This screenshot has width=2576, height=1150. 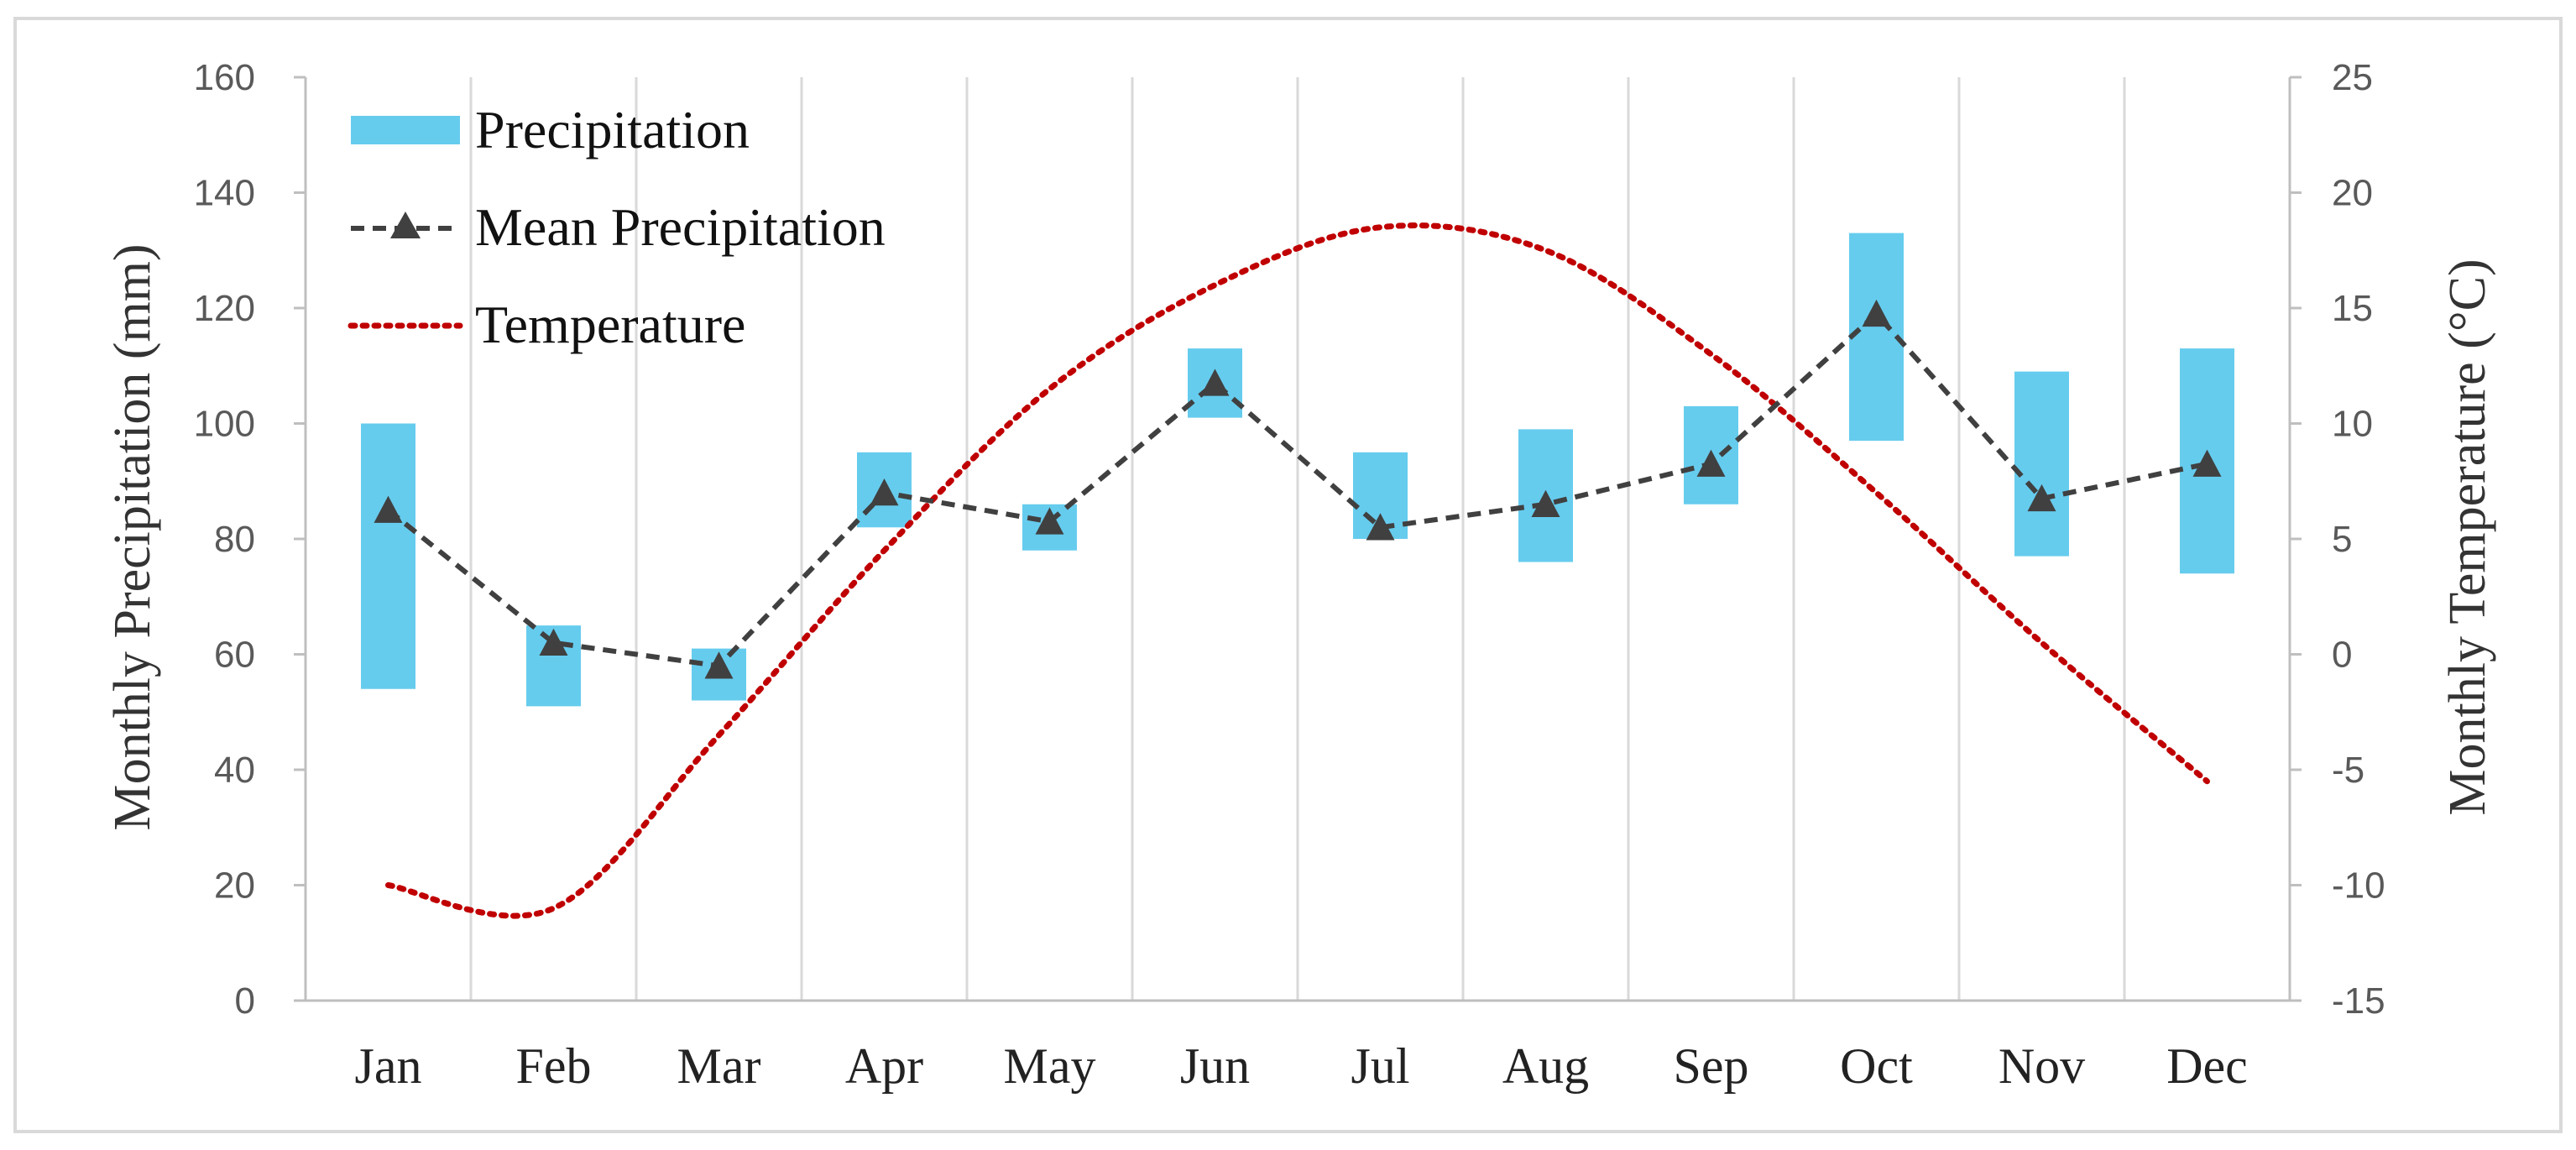 What do you see at coordinates (234, 655) in the screenshot?
I see `y-tick-label: 60` at bounding box center [234, 655].